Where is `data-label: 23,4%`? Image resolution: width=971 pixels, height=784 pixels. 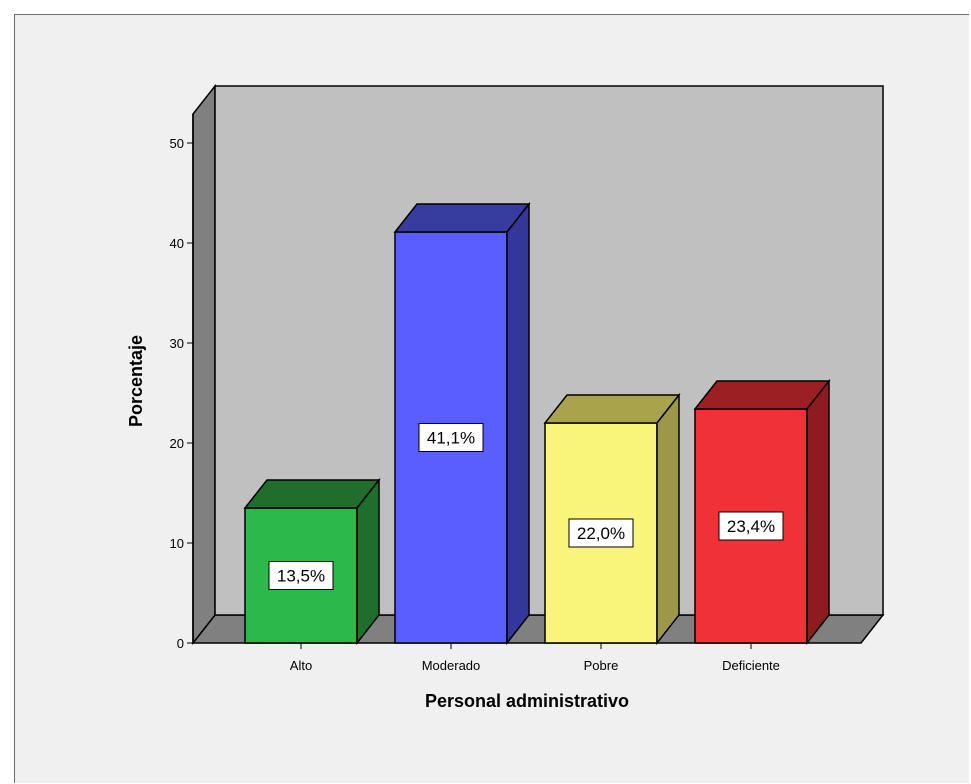
data-label: 23,4% is located at coordinates (751, 526).